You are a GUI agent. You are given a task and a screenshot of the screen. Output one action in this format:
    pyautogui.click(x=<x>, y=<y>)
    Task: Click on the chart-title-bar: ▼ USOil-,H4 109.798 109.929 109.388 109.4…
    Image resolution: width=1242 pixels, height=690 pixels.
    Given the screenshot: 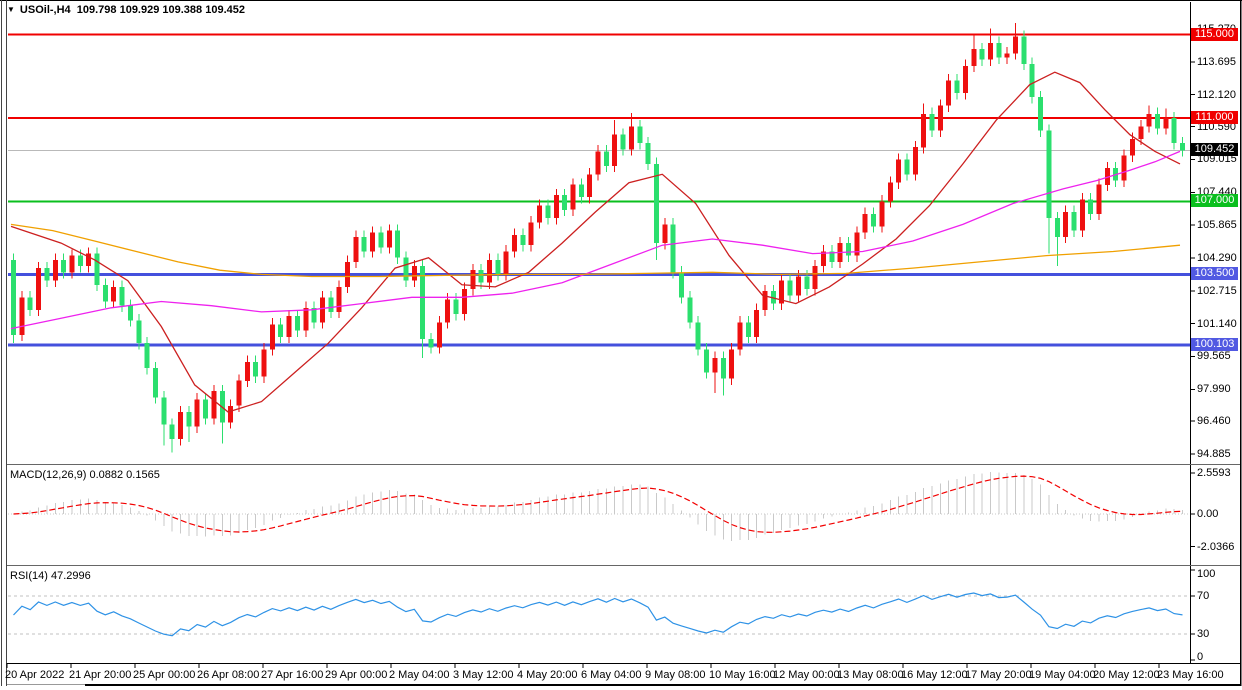 What is the action you would take?
    pyautogui.click(x=126, y=10)
    